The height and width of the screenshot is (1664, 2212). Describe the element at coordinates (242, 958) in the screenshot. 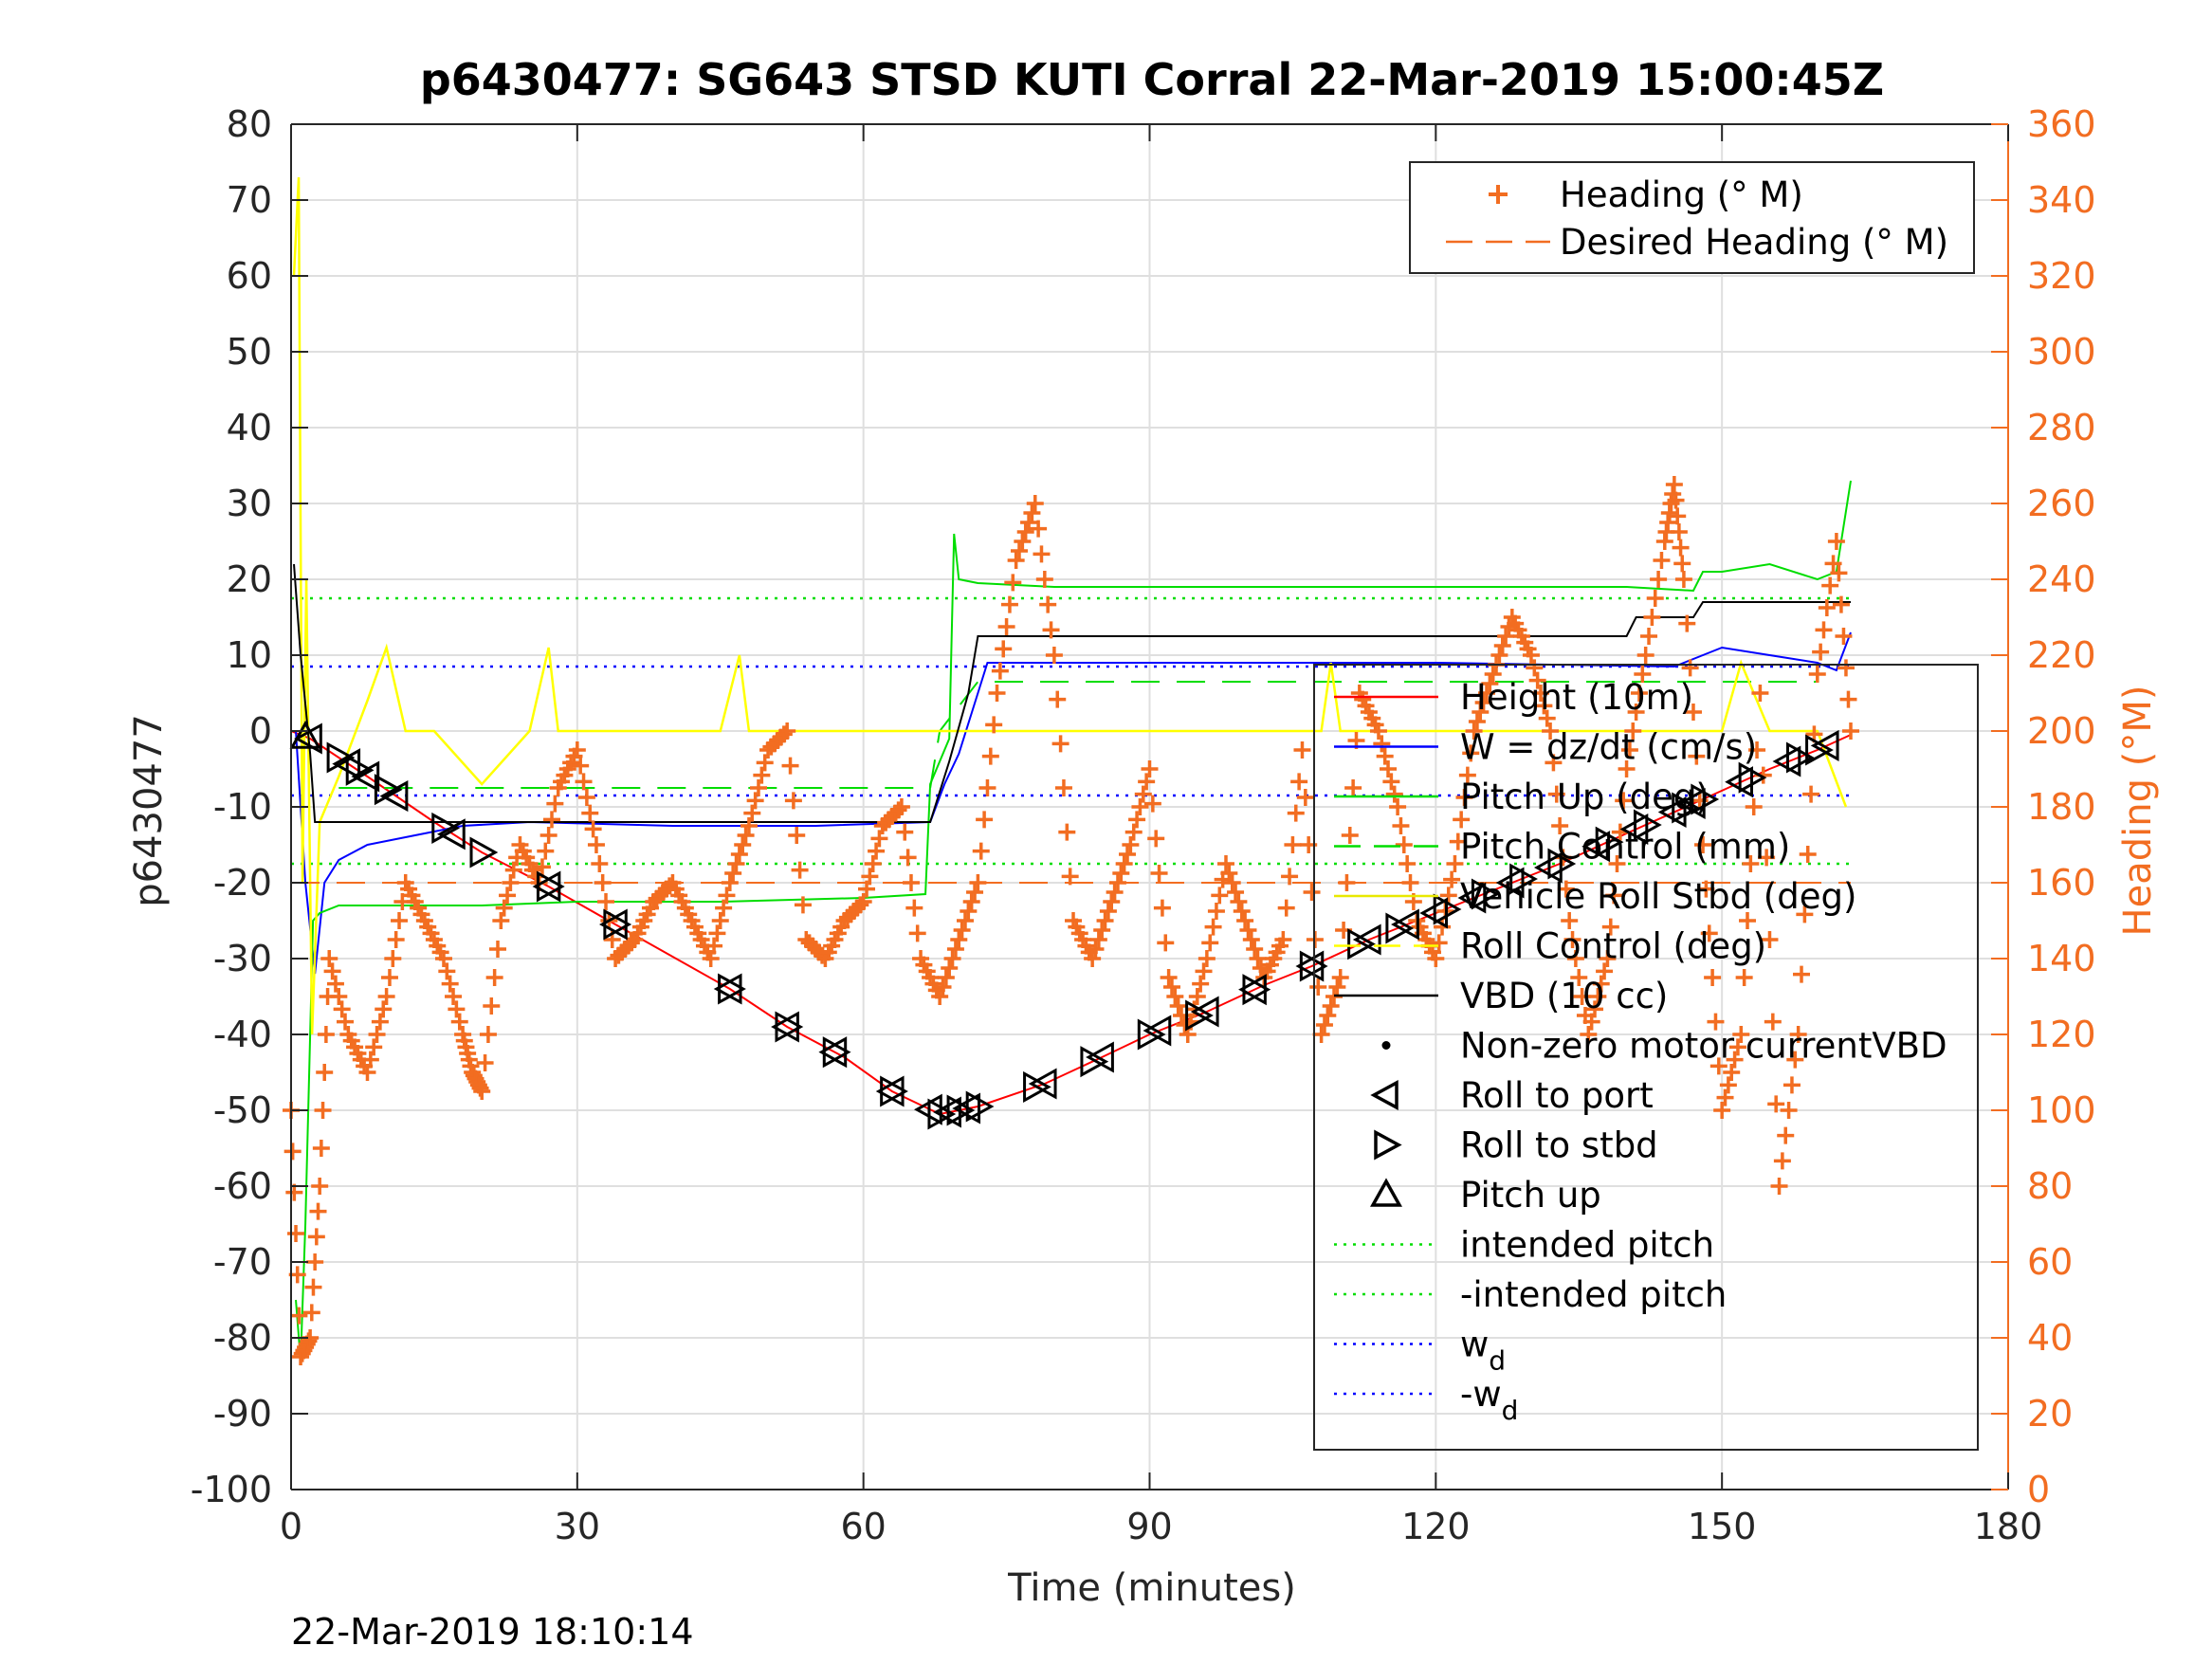

I see `y-tick-label: -30` at that location.